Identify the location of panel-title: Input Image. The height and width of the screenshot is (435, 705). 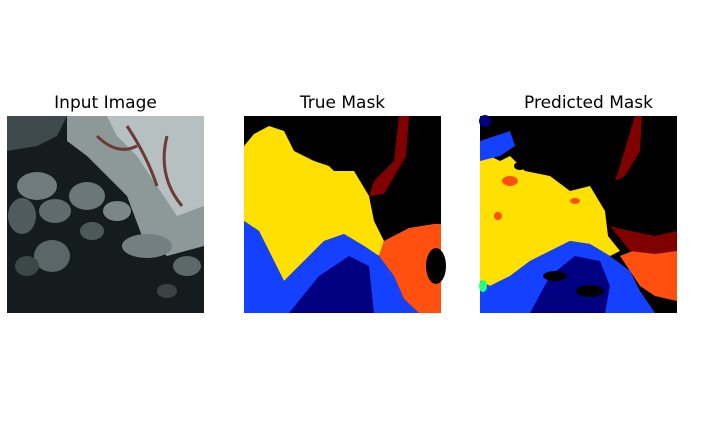
(105, 103).